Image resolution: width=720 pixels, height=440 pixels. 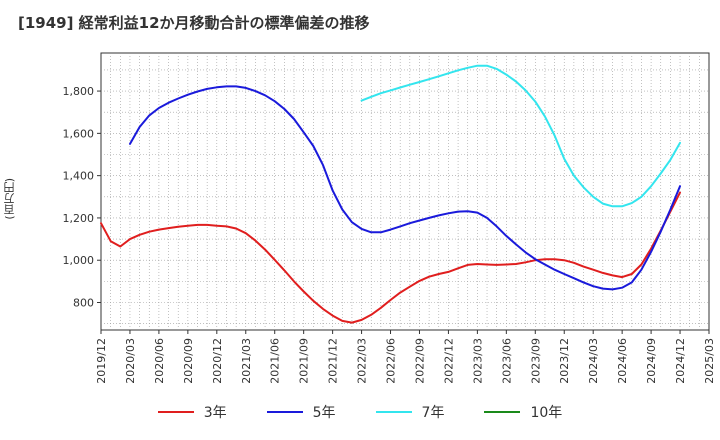 I want to click on x-tick-label: 2022/03, so click(x=362, y=361).